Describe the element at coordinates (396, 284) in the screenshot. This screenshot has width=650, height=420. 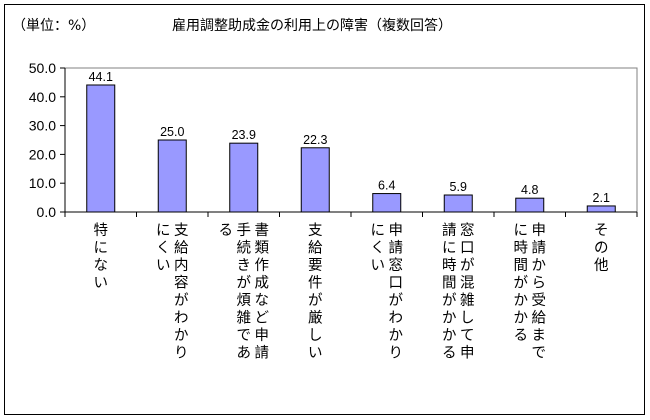
I see `category-label-char: 口` at that location.